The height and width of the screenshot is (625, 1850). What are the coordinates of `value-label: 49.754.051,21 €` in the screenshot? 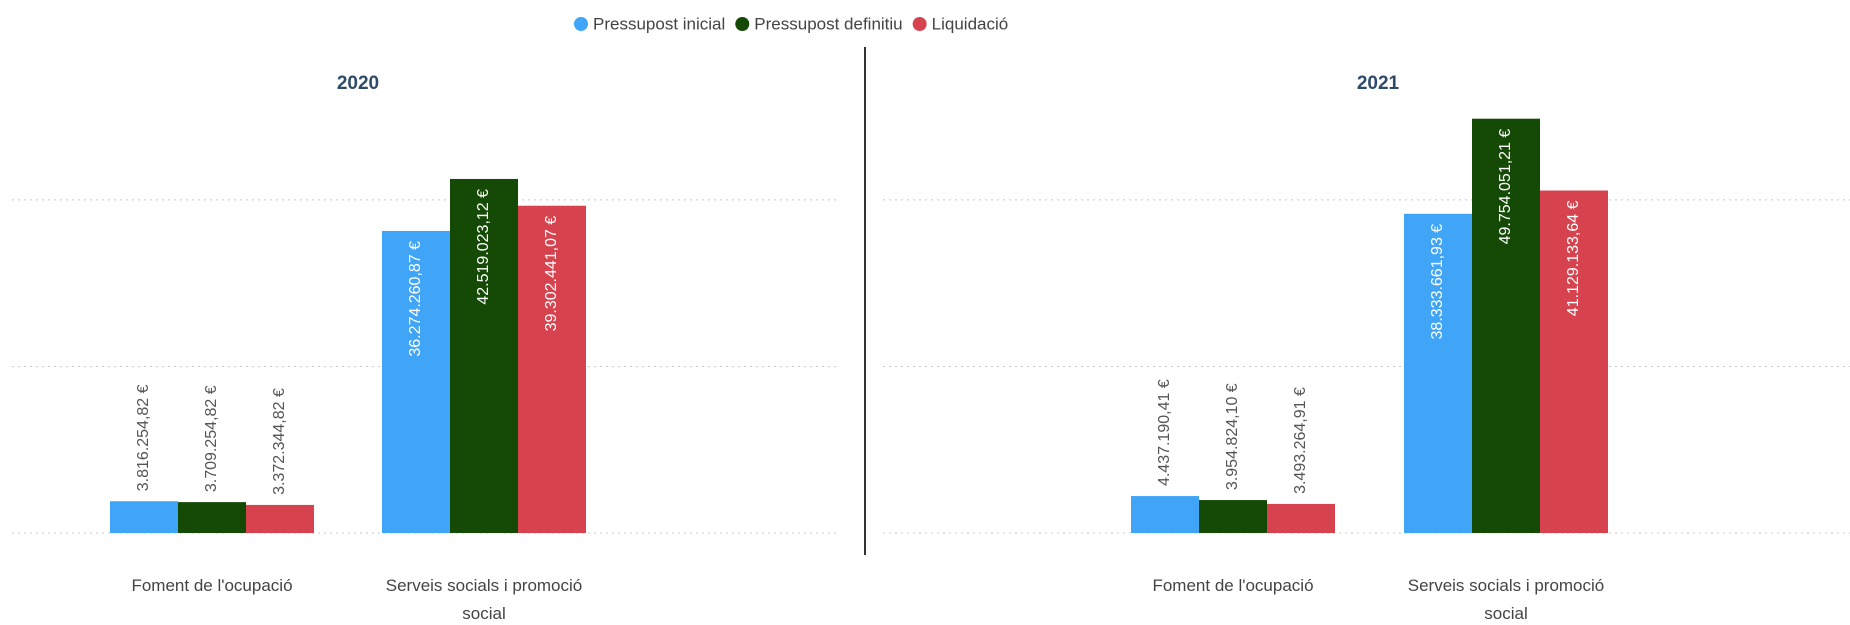 It's located at (1505, 187).